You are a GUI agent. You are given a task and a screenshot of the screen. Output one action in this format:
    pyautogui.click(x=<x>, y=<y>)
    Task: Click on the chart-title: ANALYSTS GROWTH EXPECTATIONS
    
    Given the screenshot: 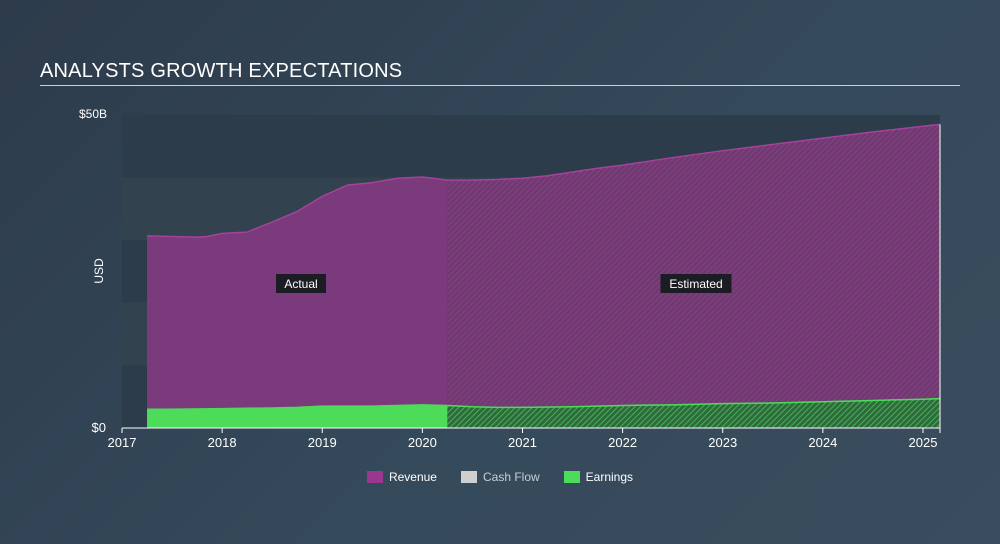 What is the action you would take?
    pyautogui.click(x=221, y=71)
    